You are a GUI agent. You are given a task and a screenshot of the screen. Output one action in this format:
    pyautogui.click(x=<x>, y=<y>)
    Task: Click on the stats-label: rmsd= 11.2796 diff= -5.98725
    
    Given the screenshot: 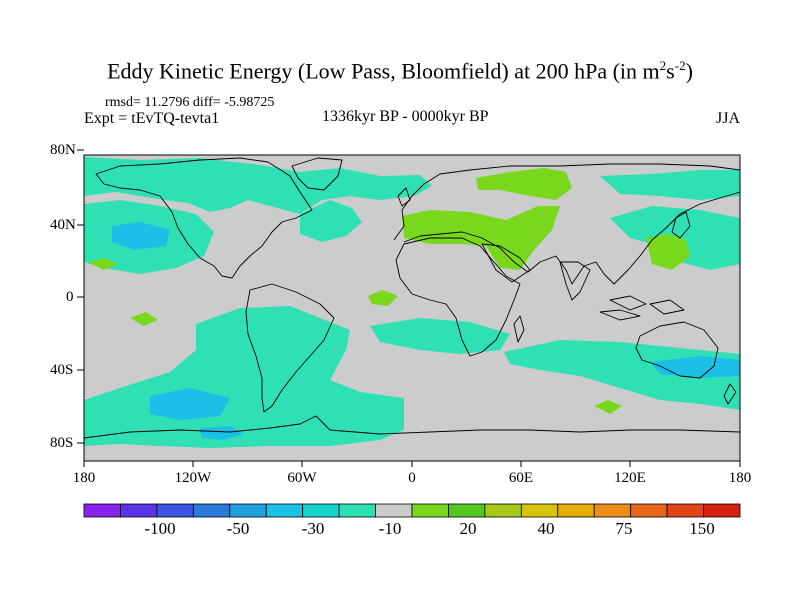 What is the action you would take?
    pyautogui.click(x=190, y=102)
    